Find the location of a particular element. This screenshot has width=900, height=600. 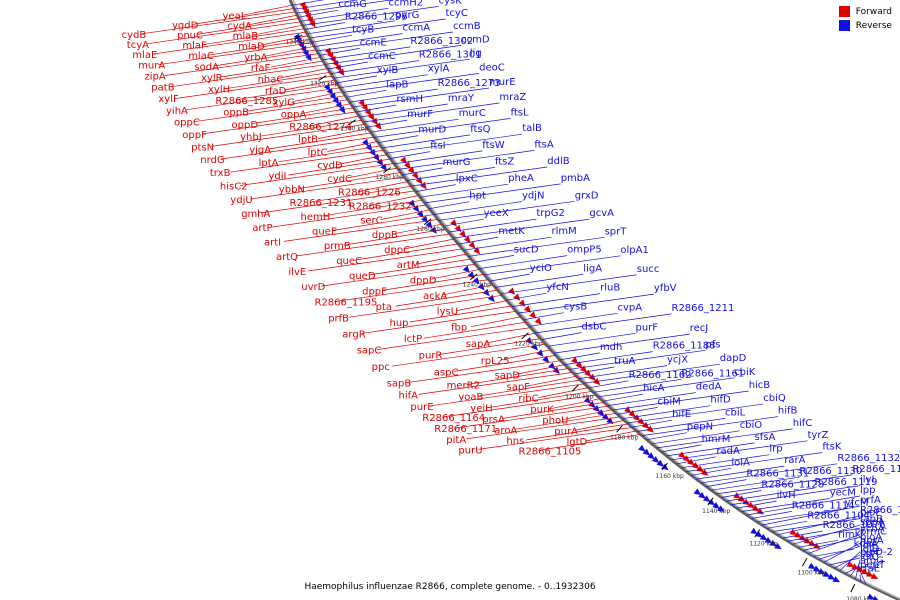

forward-gene-label: purE is located at coordinates (421, 407).